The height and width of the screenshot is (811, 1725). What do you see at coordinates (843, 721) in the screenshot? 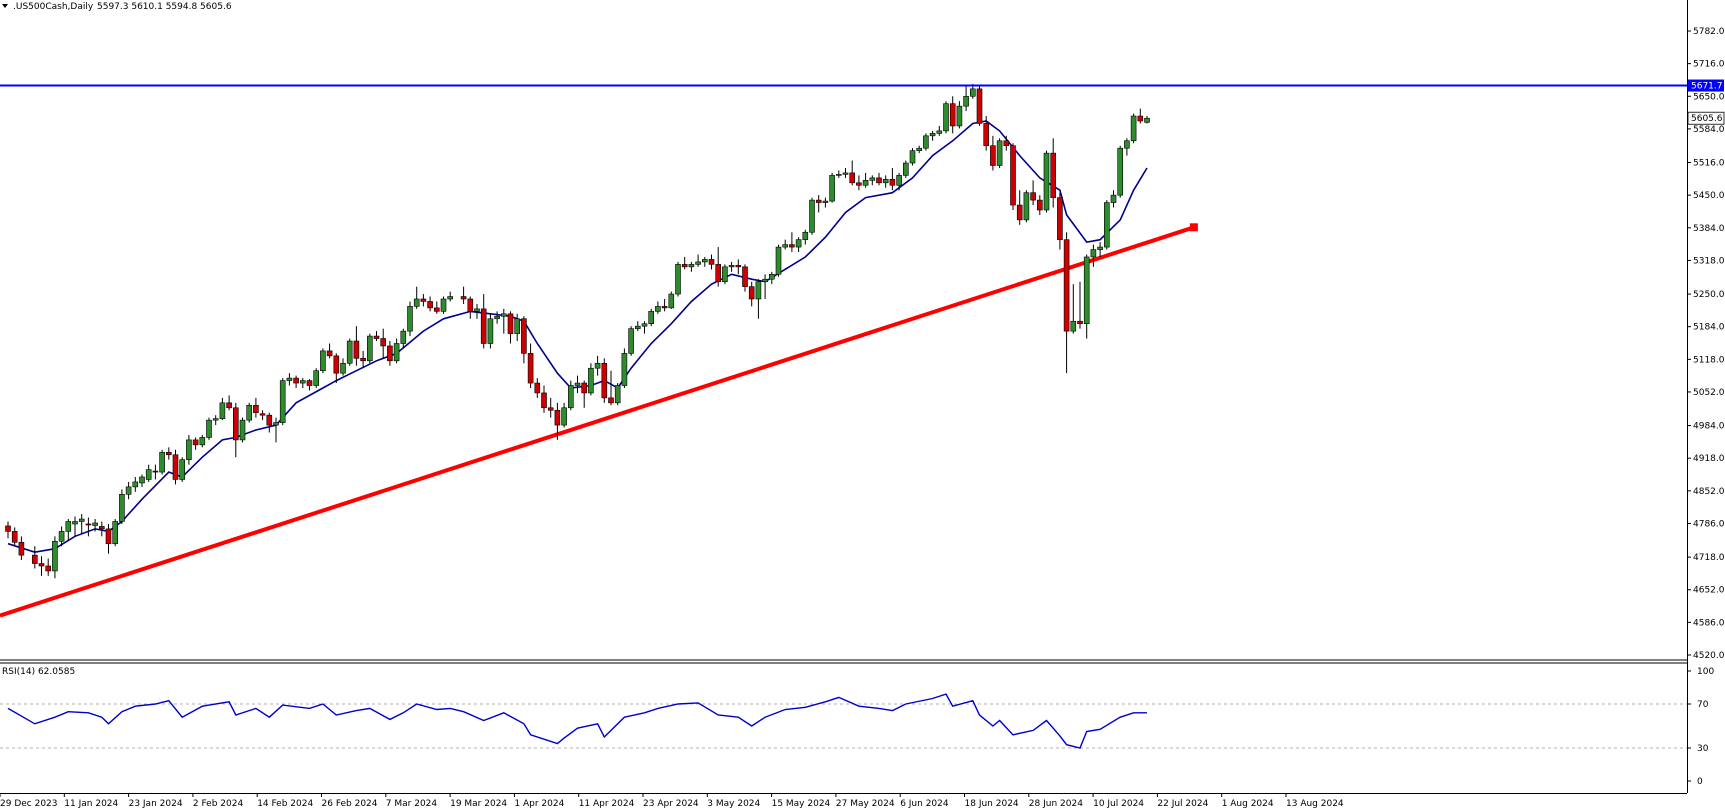
I see `rsi-layer` at bounding box center [843, 721].